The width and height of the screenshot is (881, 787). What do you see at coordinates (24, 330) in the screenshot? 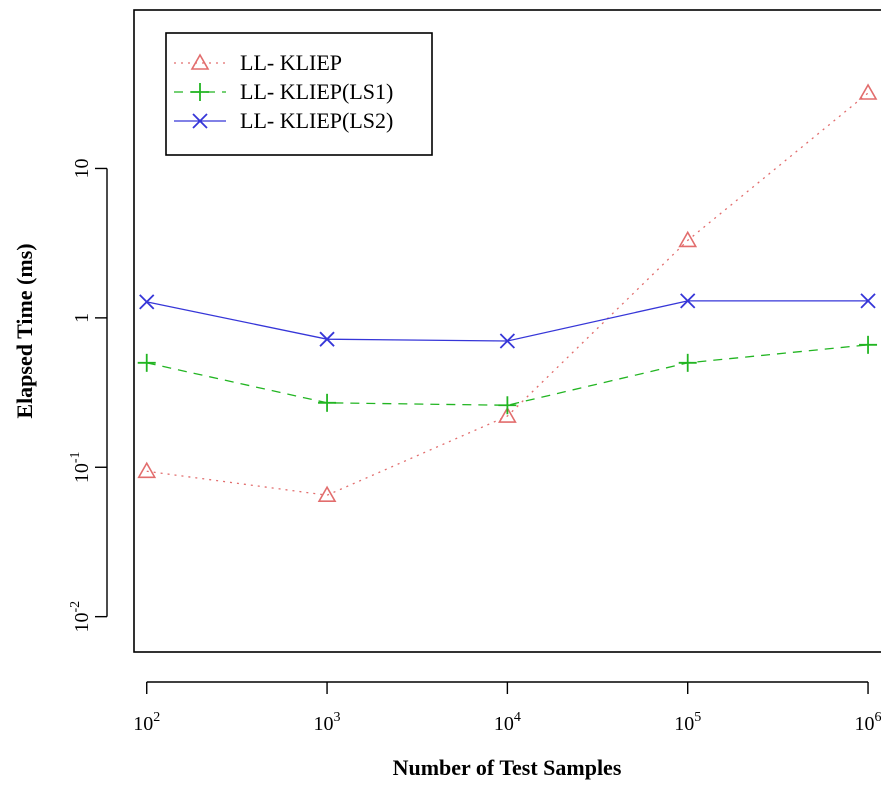
I see `y-axis-title: Elapsed Time (ms)` at bounding box center [24, 330].